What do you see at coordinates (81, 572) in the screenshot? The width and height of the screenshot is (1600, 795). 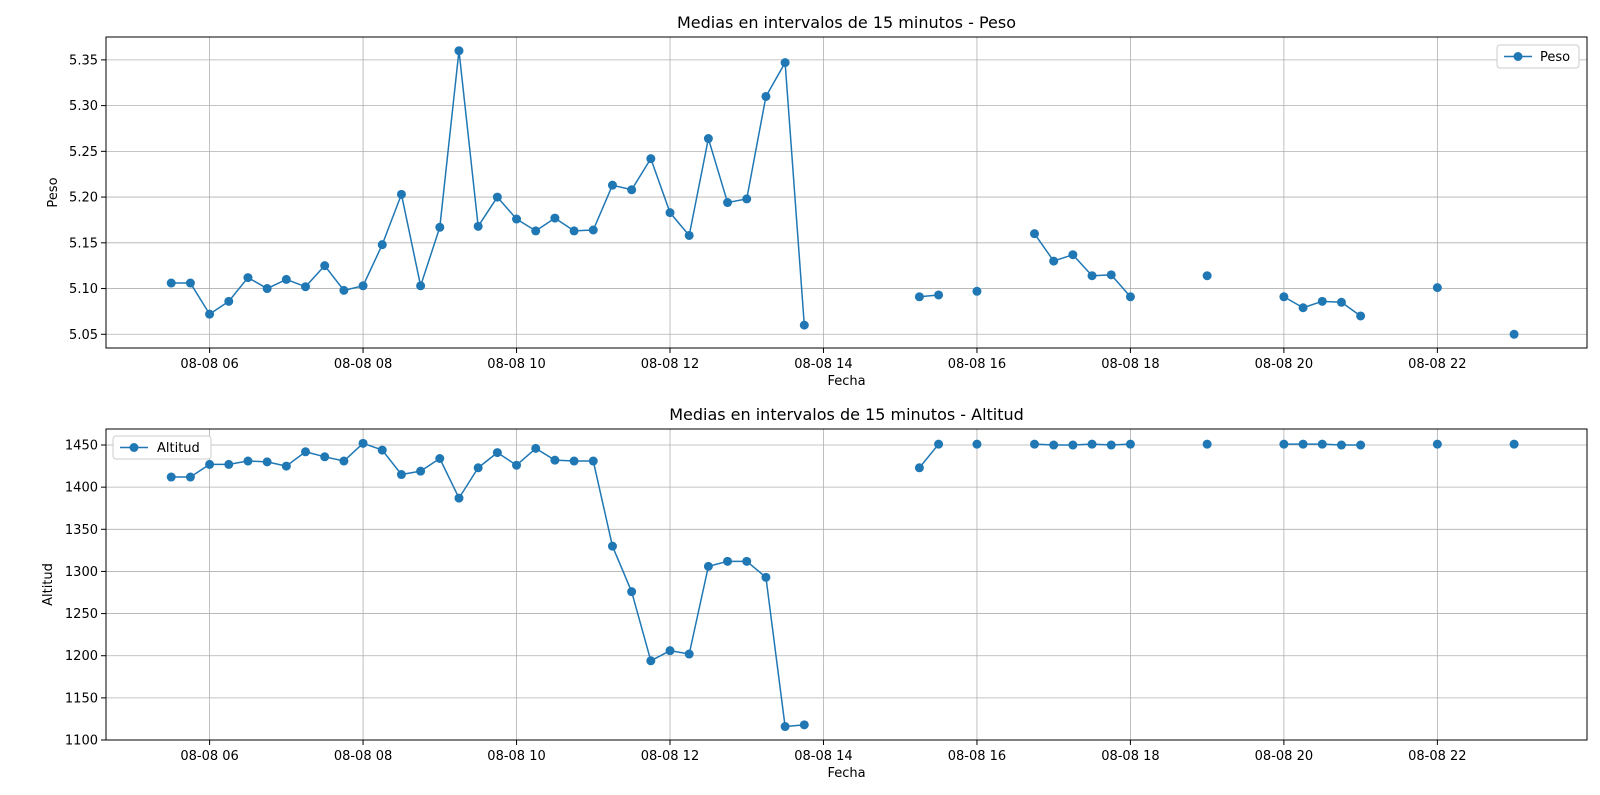 I see `chart-altitud-ytick-label: 1300` at bounding box center [81, 572].